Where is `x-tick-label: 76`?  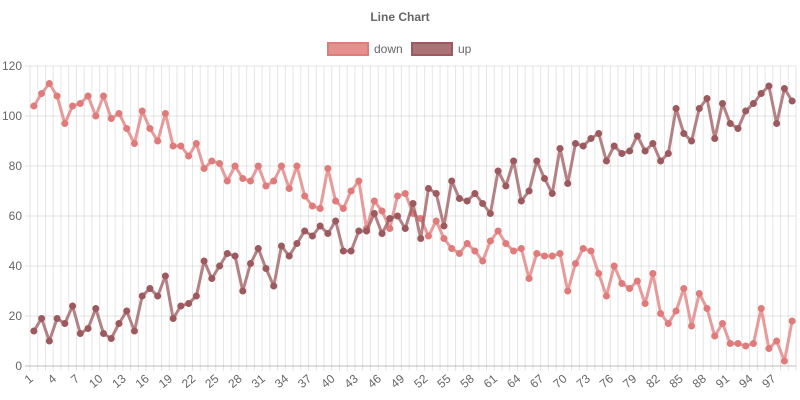 x-tick-label: 76 is located at coordinates (606, 381).